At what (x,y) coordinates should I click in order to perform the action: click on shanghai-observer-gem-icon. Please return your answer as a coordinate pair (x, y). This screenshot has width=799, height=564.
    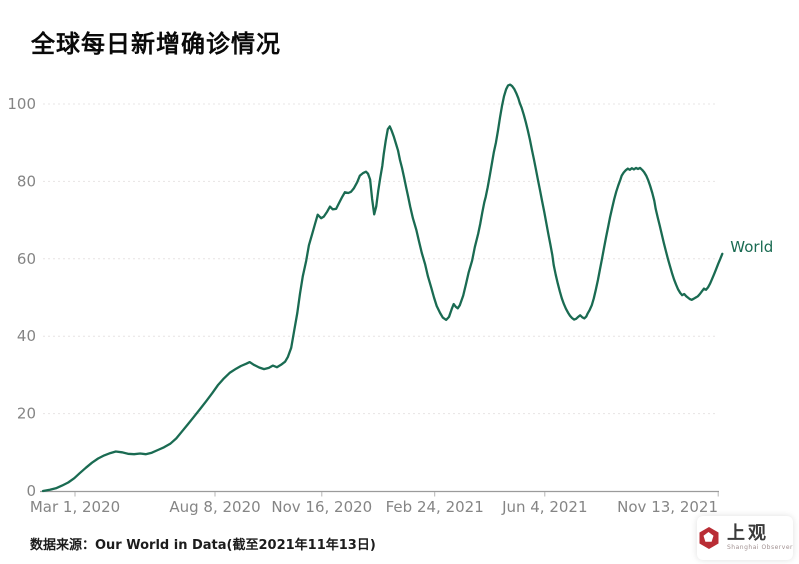
    Looking at the image, I should click on (709, 538).